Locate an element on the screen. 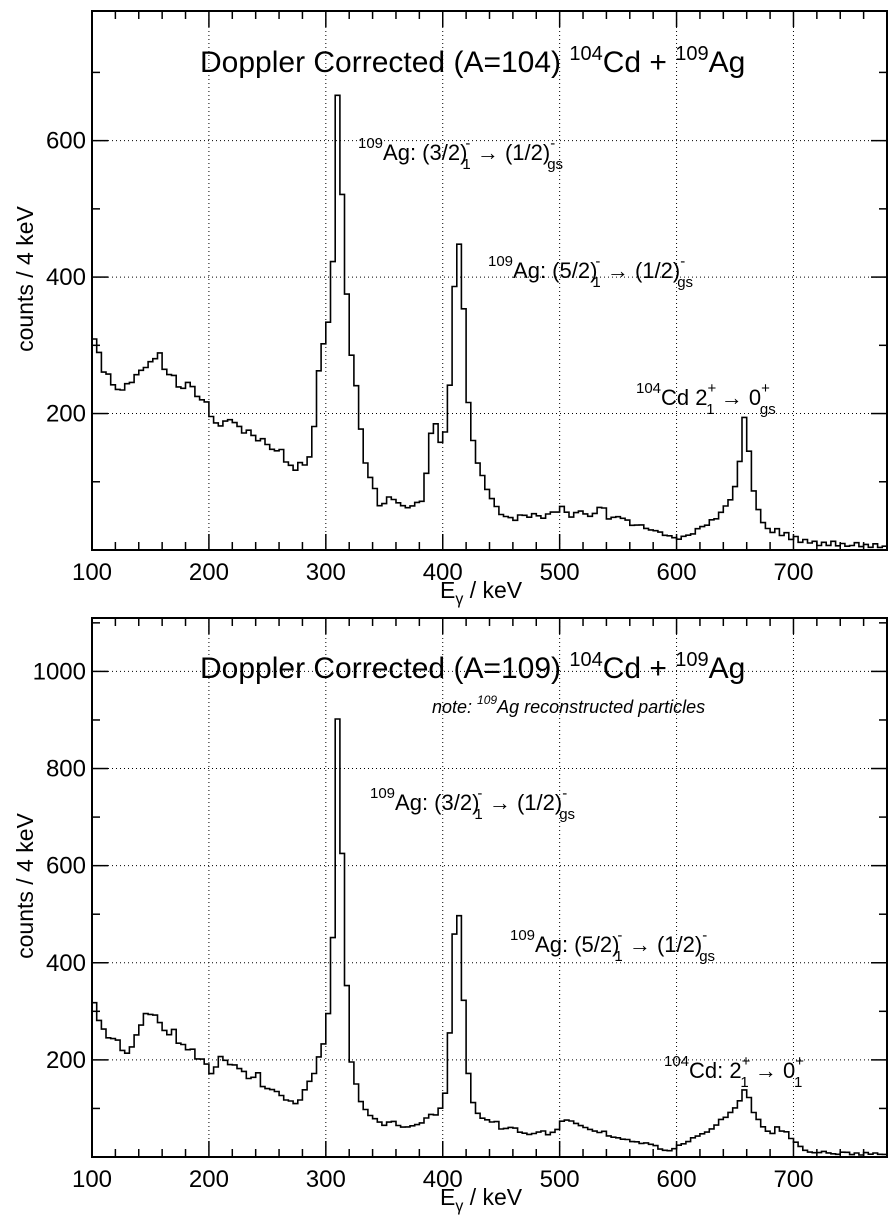 This screenshot has width=889, height=1216. bottom-y-axis-label: counts / 4 keV is located at coordinates (25, 885).